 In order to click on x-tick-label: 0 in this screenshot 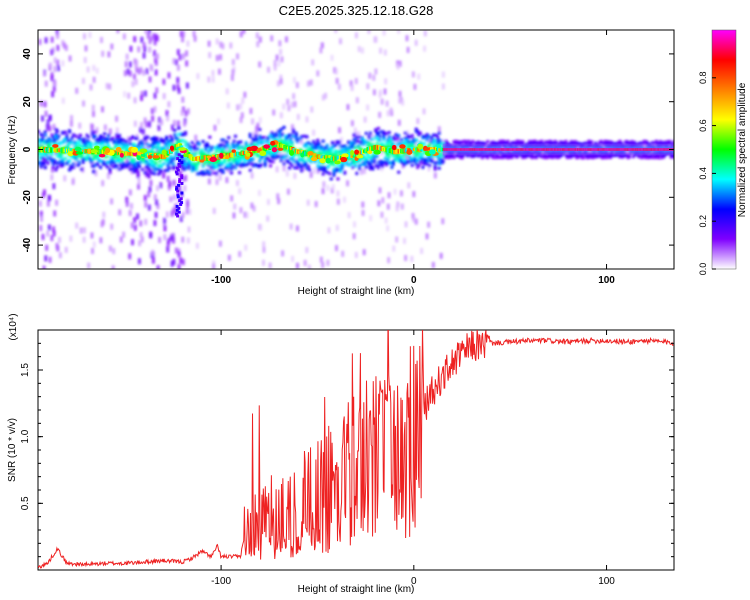, I will do `click(414, 581)`.